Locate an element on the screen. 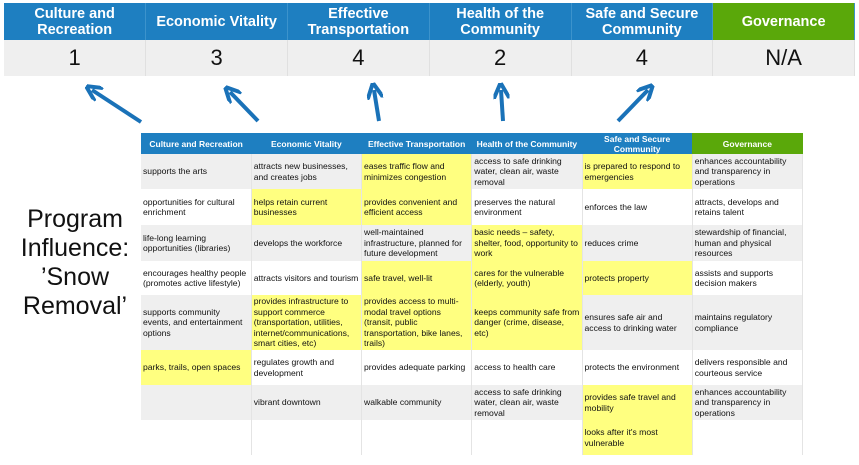  grid-cell: assists and supports decision makers is located at coordinates (748, 278).